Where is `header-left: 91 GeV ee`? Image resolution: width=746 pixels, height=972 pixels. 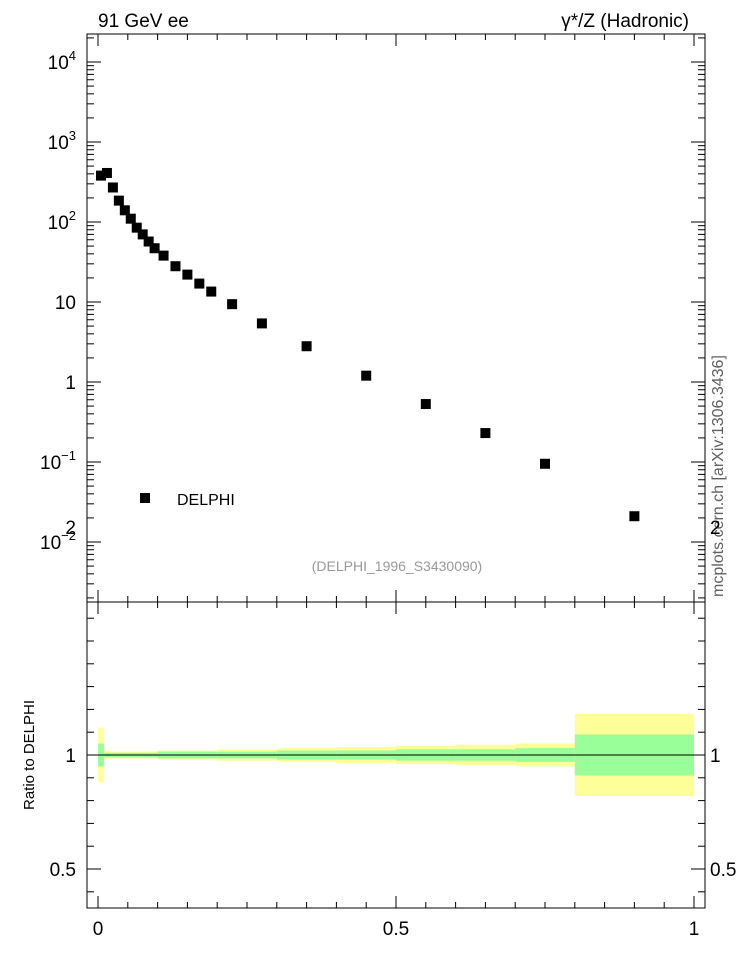
header-left: 91 GeV ee is located at coordinates (143, 21).